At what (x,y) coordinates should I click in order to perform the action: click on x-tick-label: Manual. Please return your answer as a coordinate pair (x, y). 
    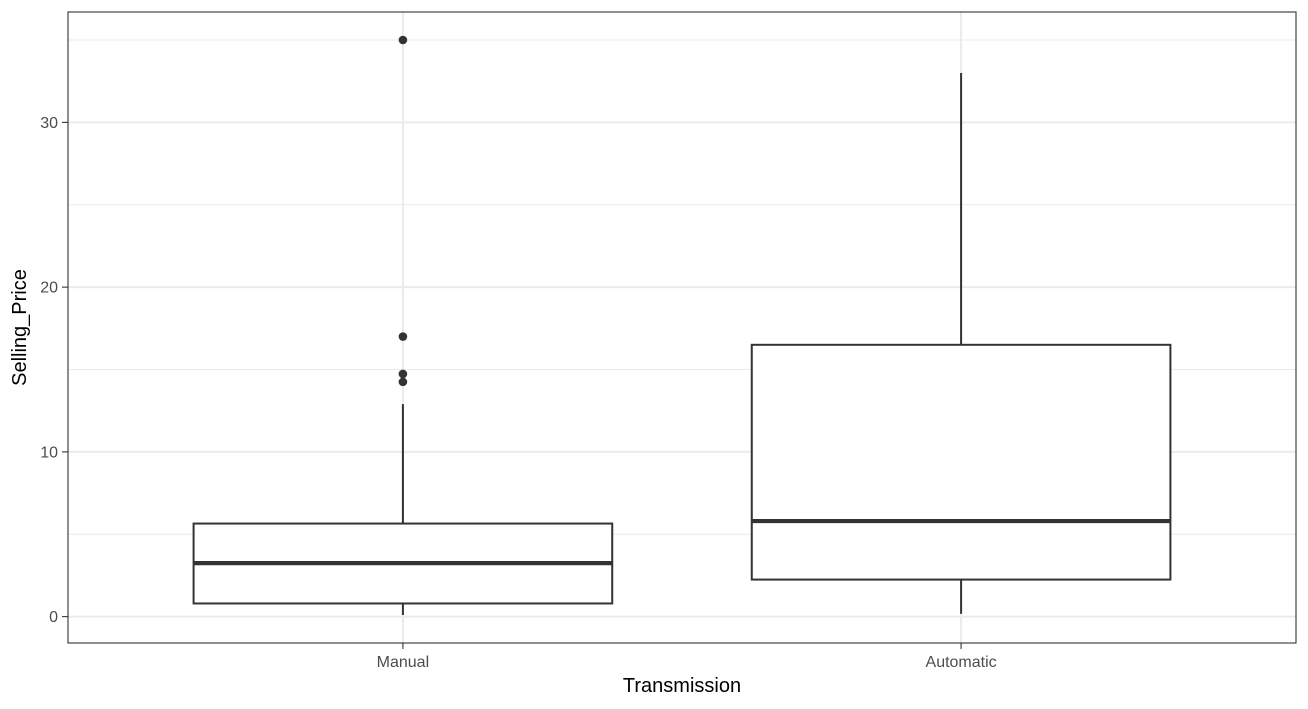
    Looking at the image, I should click on (403, 662).